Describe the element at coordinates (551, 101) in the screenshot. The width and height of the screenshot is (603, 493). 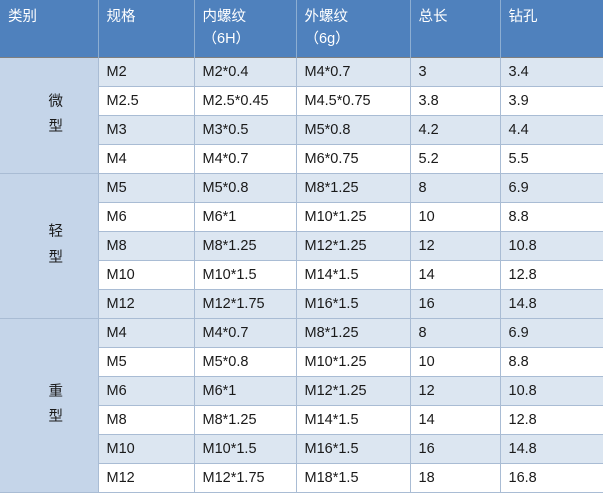
I see `cell-drill-hole: 3.9` at that location.